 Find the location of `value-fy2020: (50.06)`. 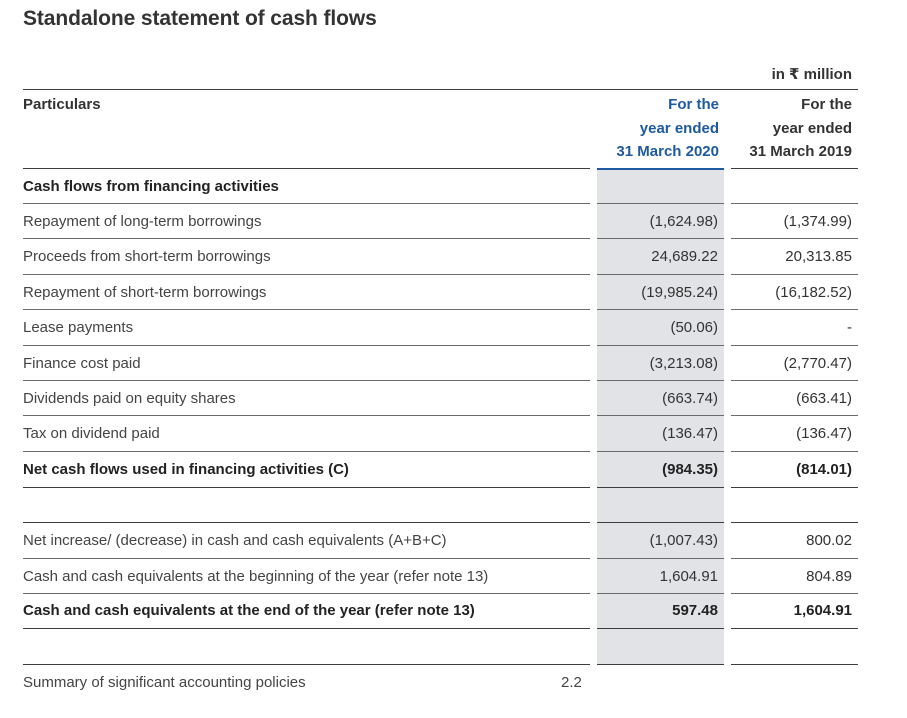

value-fy2020: (50.06) is located at coordinates (694, 327).